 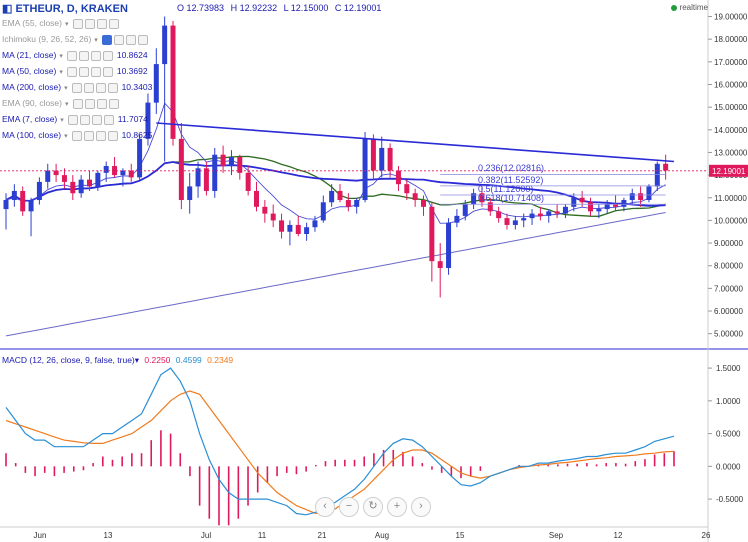 What do you see at coordinates (29, 71) in the screenshot?
I see `indicator-label: MA (50, close)` at bounding box center [29, 71].